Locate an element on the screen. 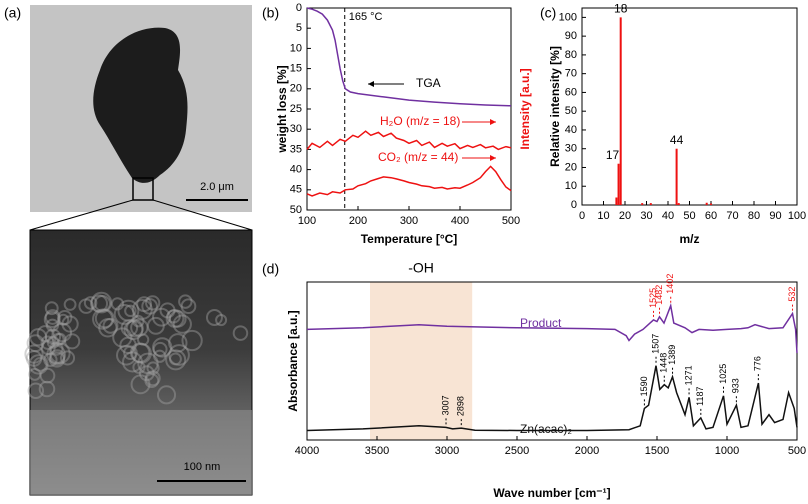 The height and width of the screenshot is (504, 808). panel-label: (b) is located at coordinates (270, 13).